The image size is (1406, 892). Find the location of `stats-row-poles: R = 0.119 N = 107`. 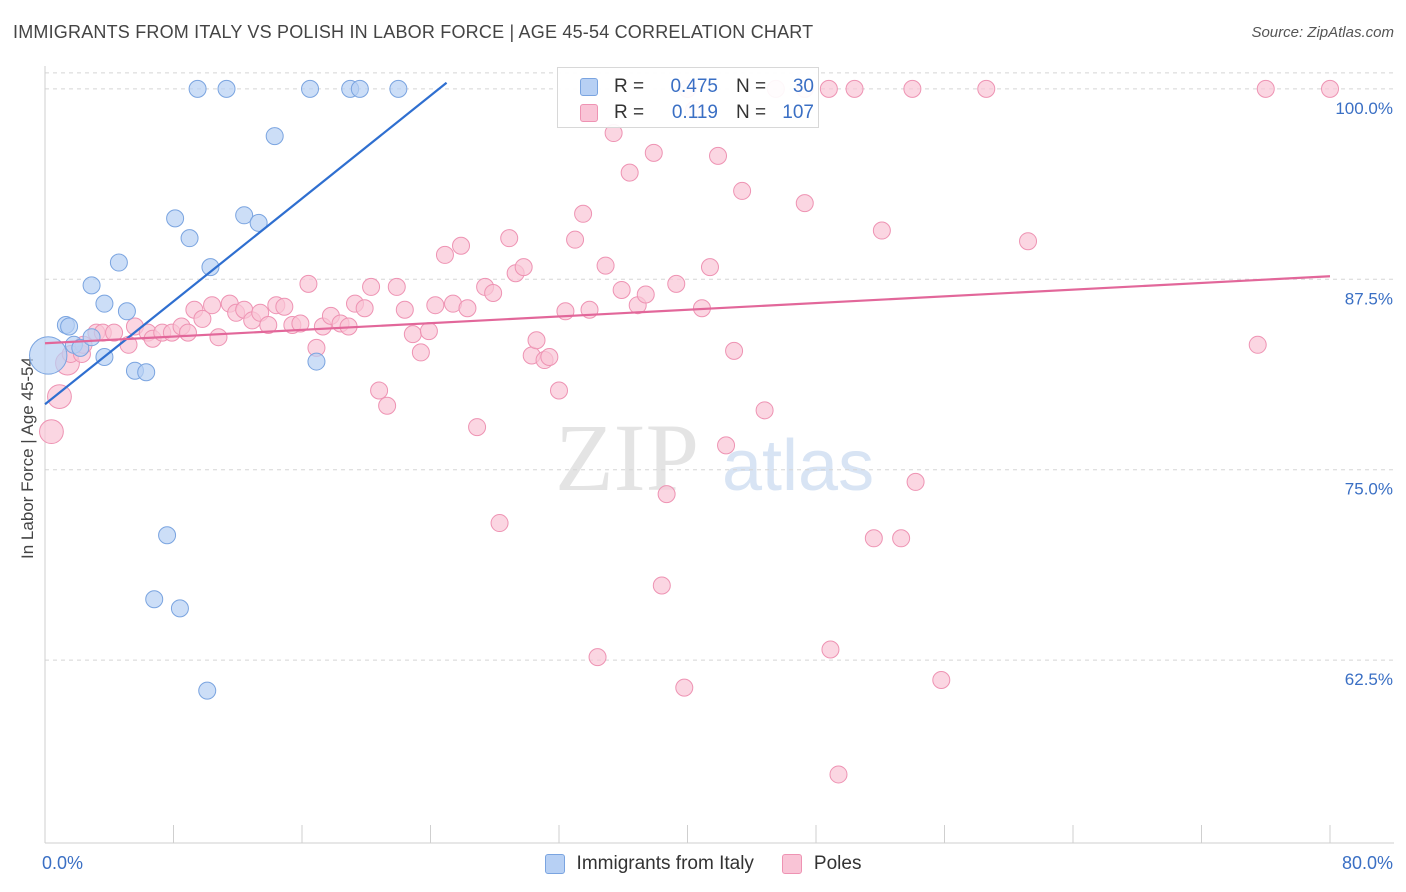

stats-row-poles: R = 0.119 N = 107 is located at coordinates (697, 113).